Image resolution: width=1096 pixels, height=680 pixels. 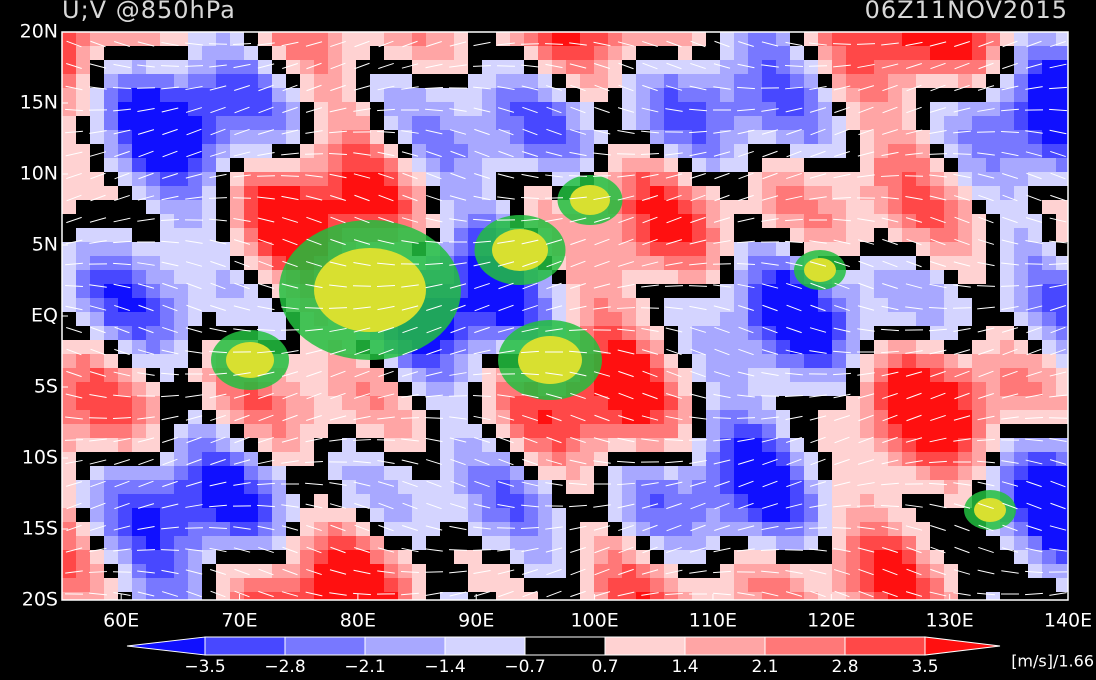 I want to click on cloud-core, so click(x=550, y=360).